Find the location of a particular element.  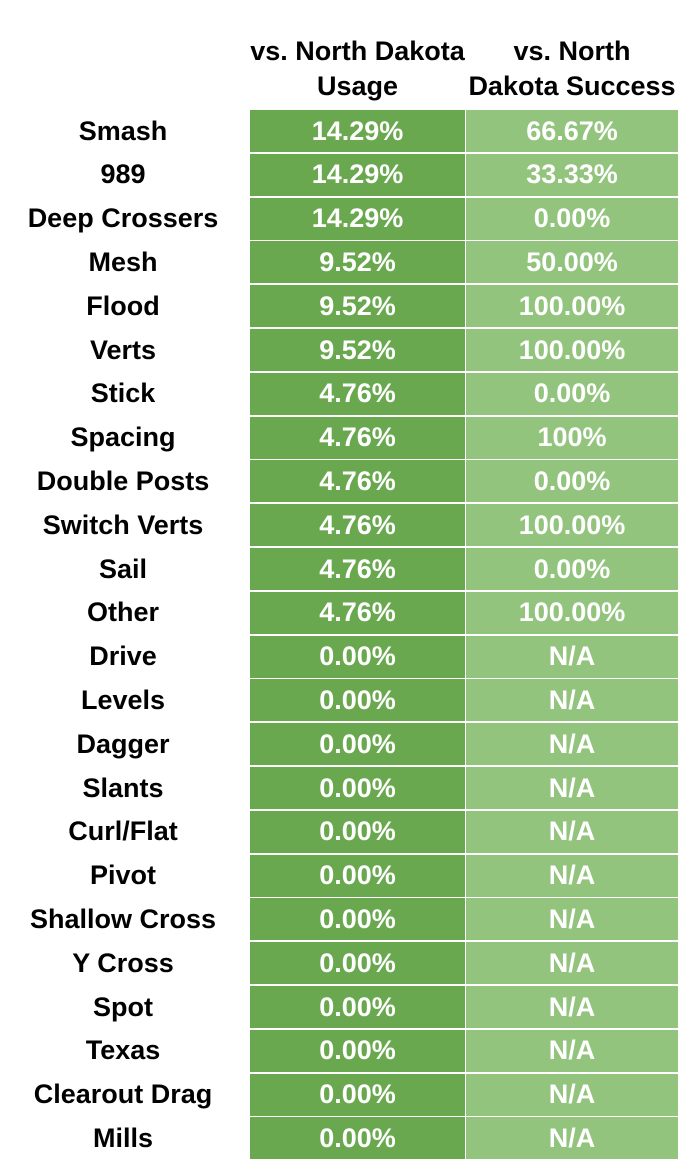

table-row: Switch Verts 4.76% 100.00% is located at coordinates (344, 526).